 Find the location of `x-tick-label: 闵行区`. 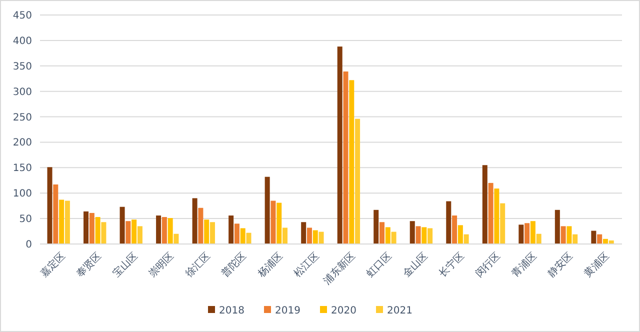

x-tick-label: 闵行区 is located at coordinates (488, 265).